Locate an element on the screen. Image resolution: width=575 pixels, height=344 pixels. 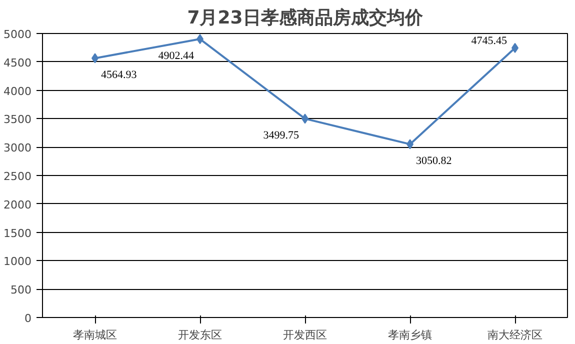
x-tick-label: 南大经济区 is located at coordinates (515, 335).